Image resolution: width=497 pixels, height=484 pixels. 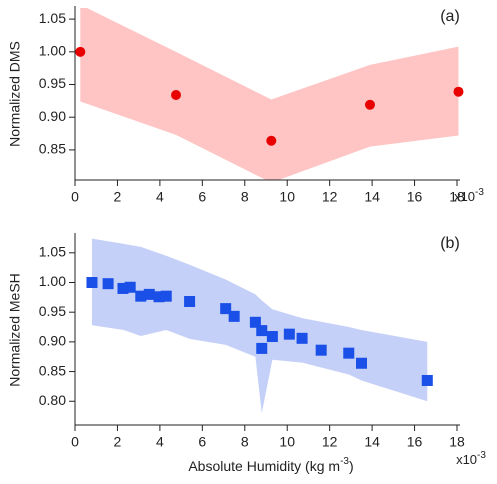 I want to click on x-axis-label-main: Absolute Humidity (kg m, so click(x=264, y=466).